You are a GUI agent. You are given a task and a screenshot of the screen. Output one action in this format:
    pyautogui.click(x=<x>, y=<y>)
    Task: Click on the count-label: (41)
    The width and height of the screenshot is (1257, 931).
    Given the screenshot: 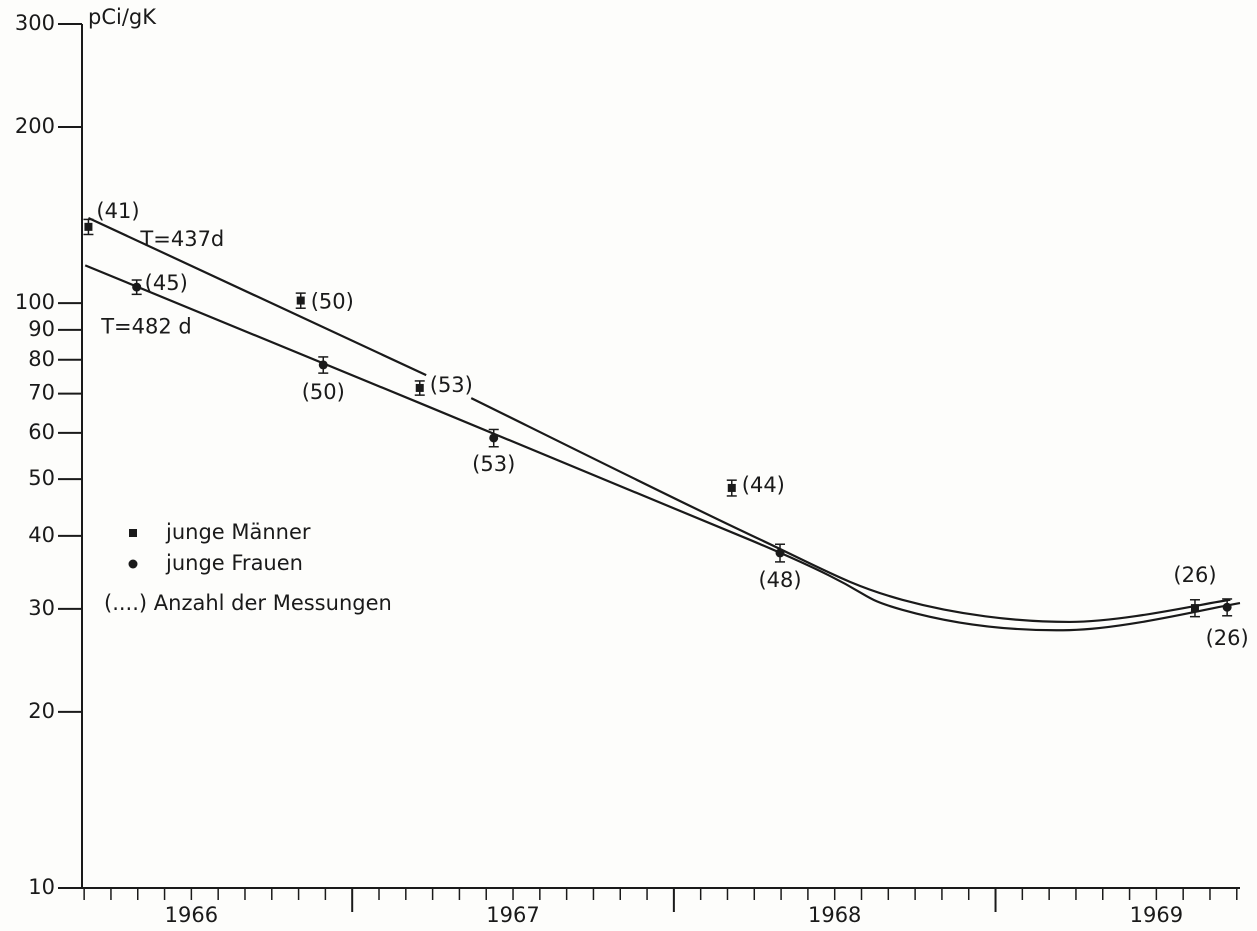 What is the action you would take?
    pyautogui.click(x=117, y=211)
    